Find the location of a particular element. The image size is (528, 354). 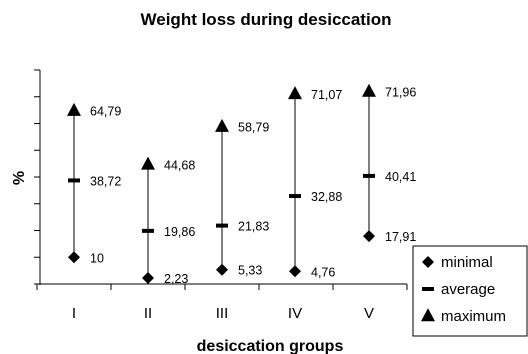

x-tick-label: I is located at coordinates (74, 313).